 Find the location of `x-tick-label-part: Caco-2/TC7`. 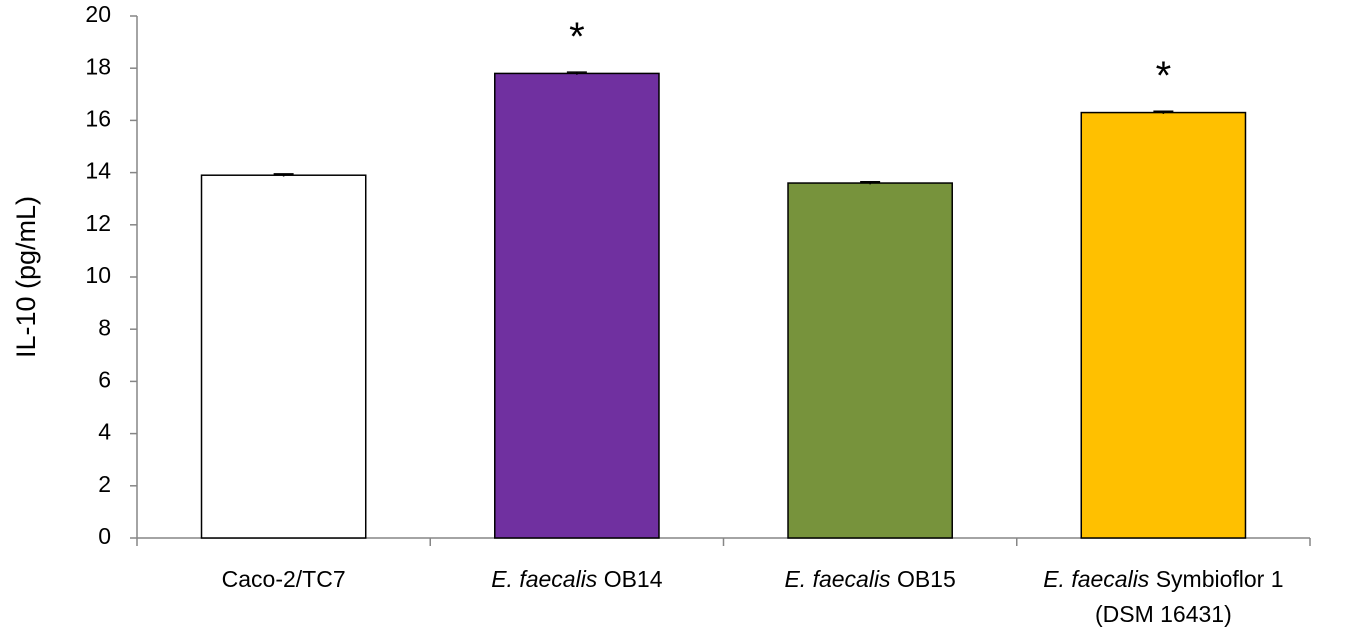

x-tick-label-part: Caco-2/TC7 is located at coordinates (284, 579).